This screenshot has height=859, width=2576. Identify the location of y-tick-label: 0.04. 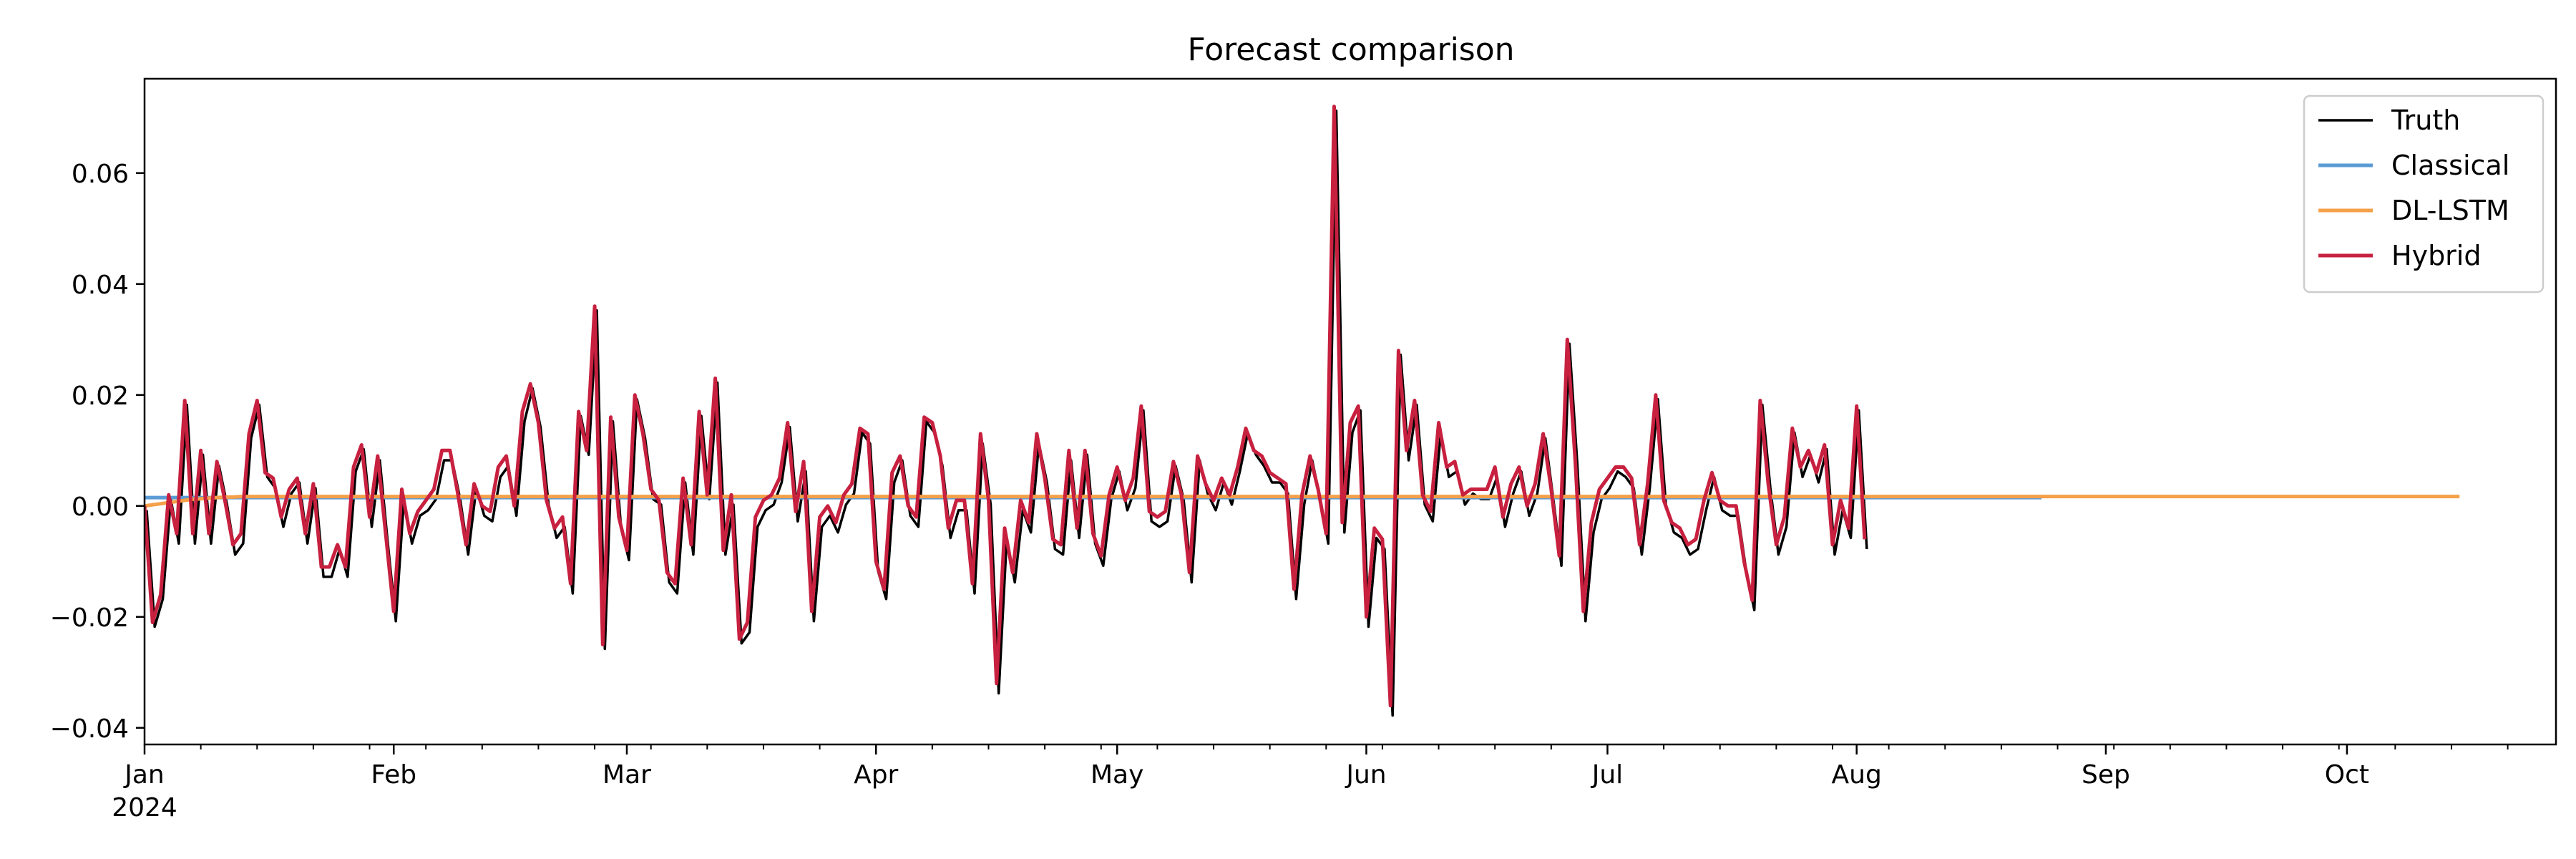
(100, 285).